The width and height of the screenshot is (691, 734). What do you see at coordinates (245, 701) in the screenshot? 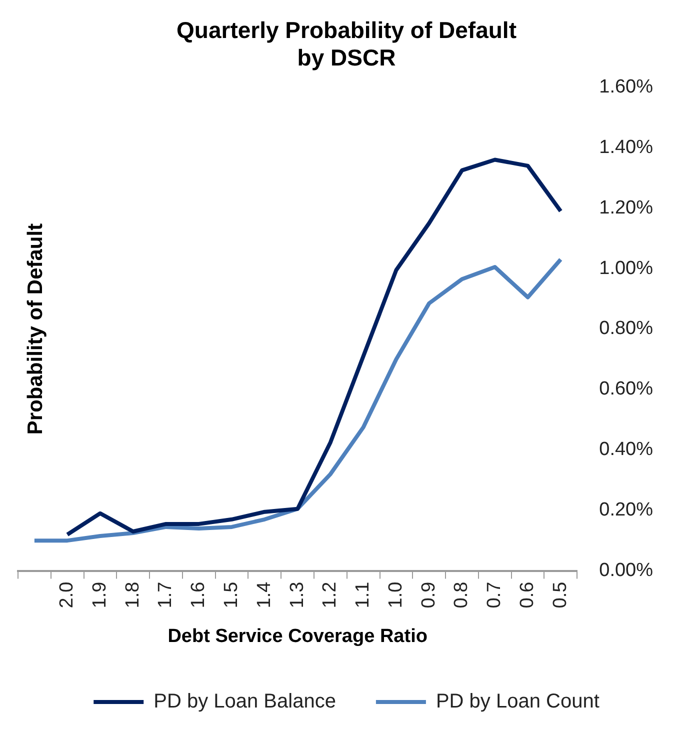
I see `legend-label: PD by Loan Balance` at bounding box center [245, 701].